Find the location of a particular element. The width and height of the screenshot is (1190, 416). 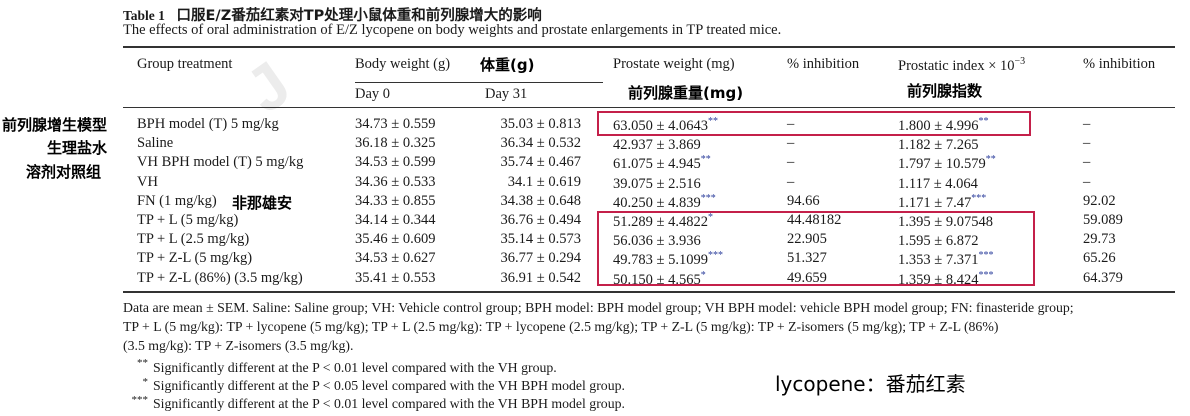

header-day0: Day 0 is located at coordinates (373, 94).